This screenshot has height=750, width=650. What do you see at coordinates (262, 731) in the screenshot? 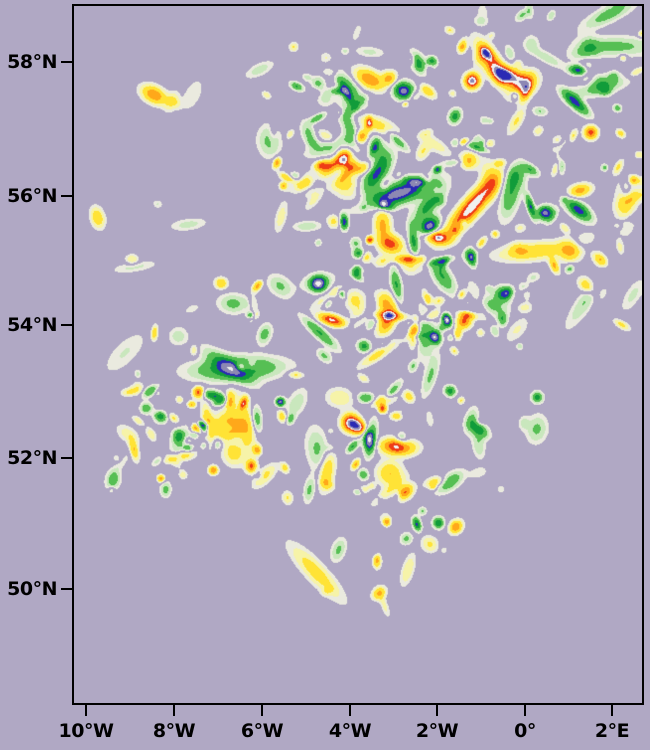
I see `x-tick-label: 6°W` at bounding box center [262, 731].